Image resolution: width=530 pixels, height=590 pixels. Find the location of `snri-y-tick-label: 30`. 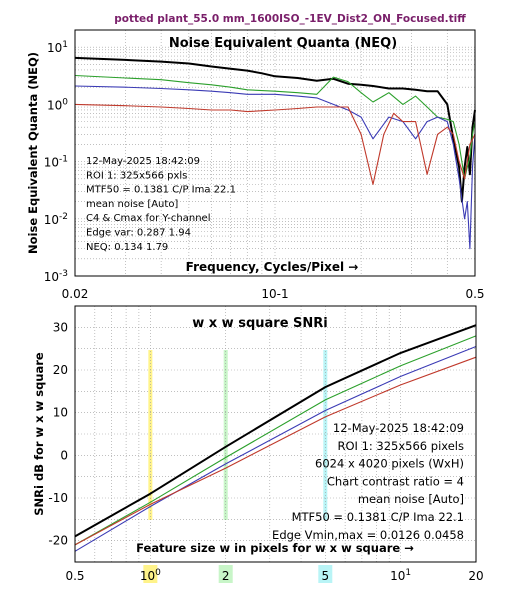

snri-y-tick-label: 30 is located at coordinates (60, 327).